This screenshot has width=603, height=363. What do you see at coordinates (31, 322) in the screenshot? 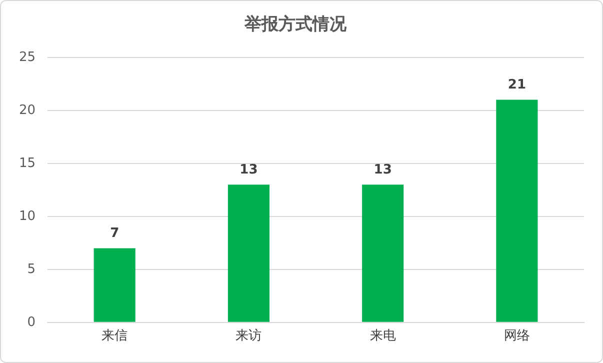
I see `y-tick-label: 0` at bounding box center [31, 322].